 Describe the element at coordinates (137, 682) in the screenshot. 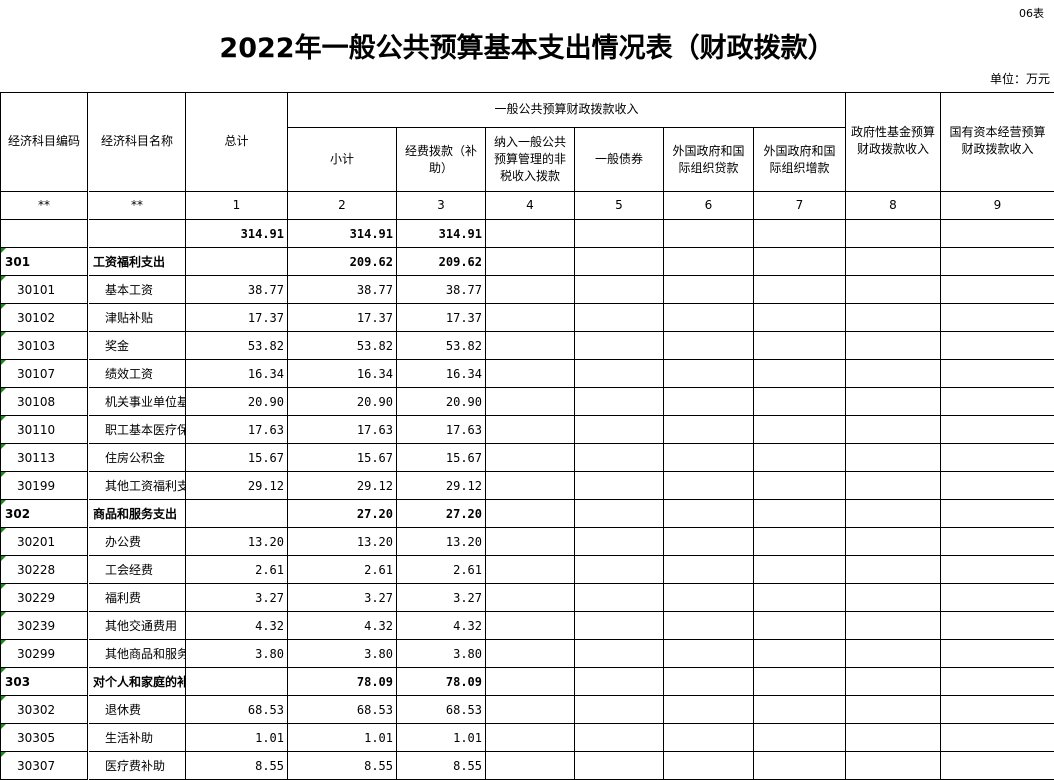

I see `account-name: 对个人和家庭的补助` at that location.